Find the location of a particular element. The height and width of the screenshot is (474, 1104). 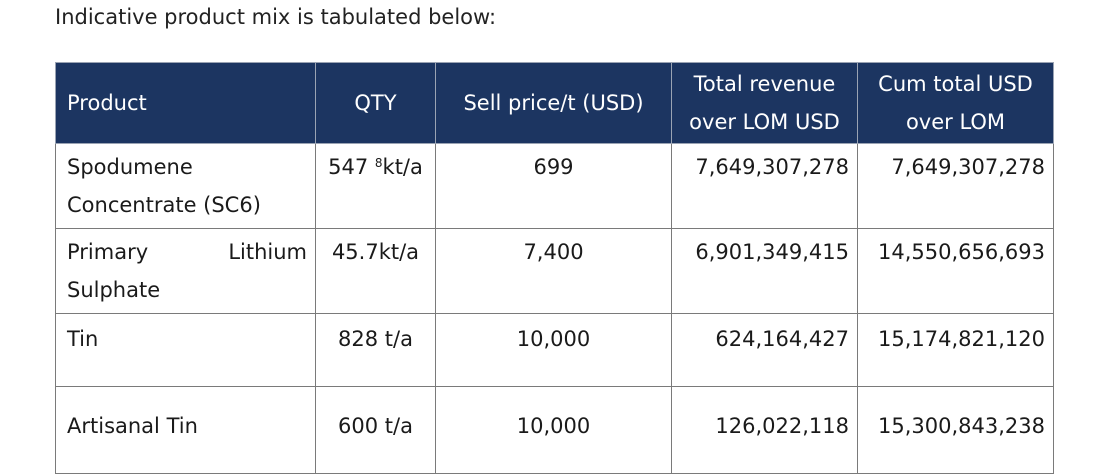

header-sell-price: Sell price/t (USD) is located at coordinates (553, 103).